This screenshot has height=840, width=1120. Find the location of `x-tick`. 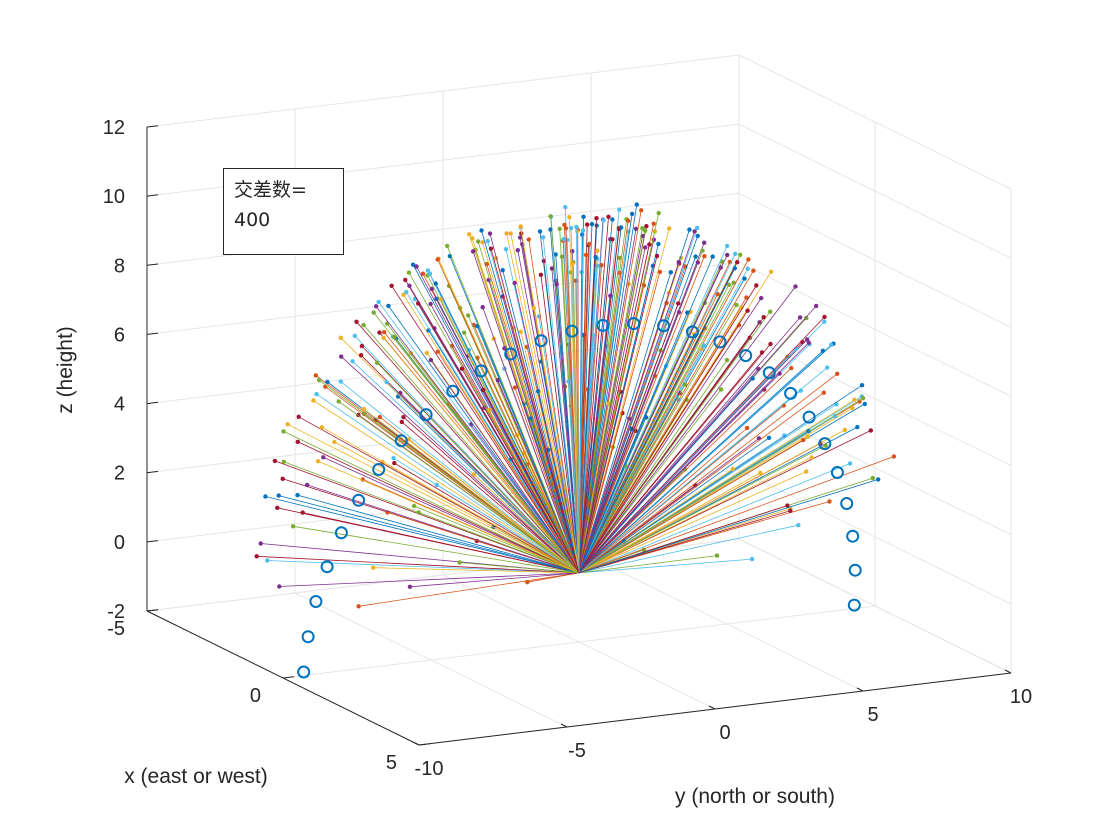

x-tick is located at coordinates (152, 610).